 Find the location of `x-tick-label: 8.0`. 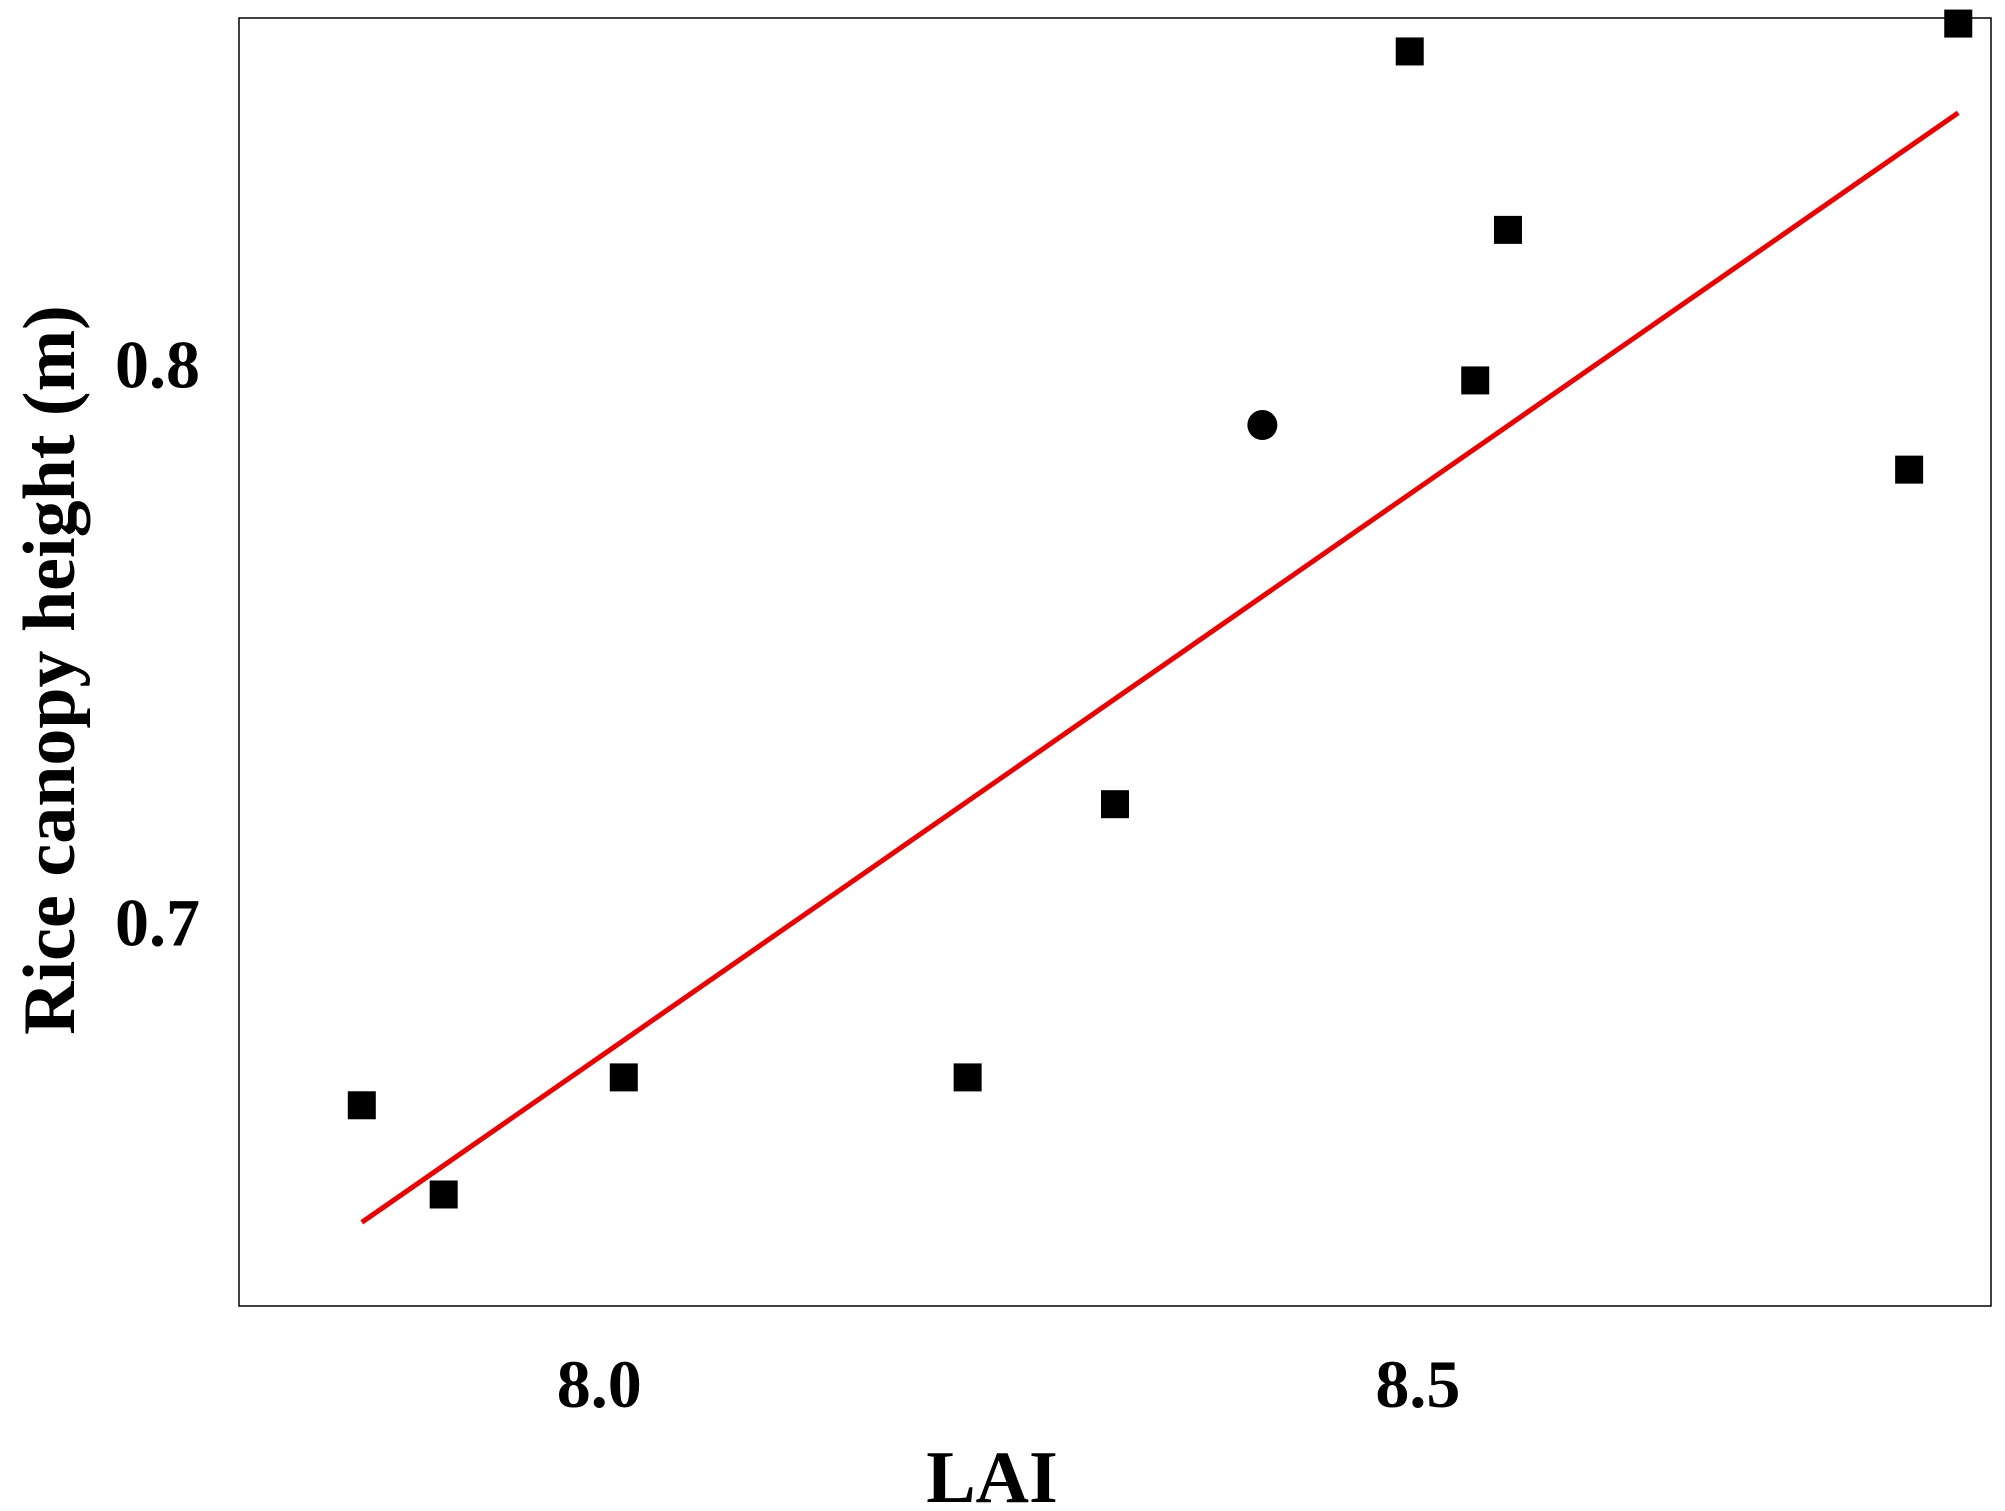

x-tick-label: 8.0 is located at coordinates (599, 1384).